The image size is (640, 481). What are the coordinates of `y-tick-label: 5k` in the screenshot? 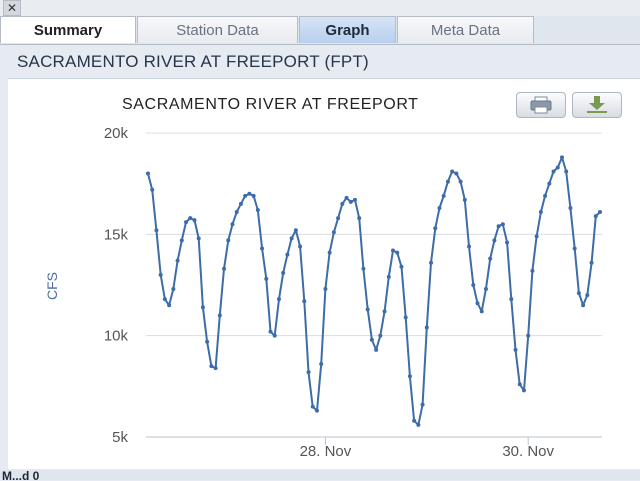 It's located at (120, 437).